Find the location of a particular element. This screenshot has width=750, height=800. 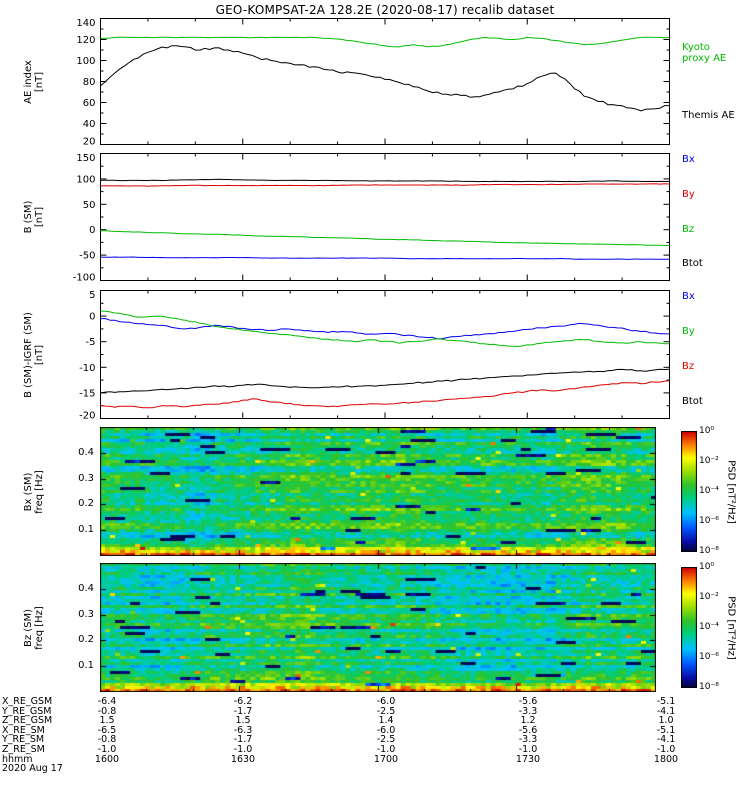

footer-cell: 1.5 is located at coordinates (243, 721).